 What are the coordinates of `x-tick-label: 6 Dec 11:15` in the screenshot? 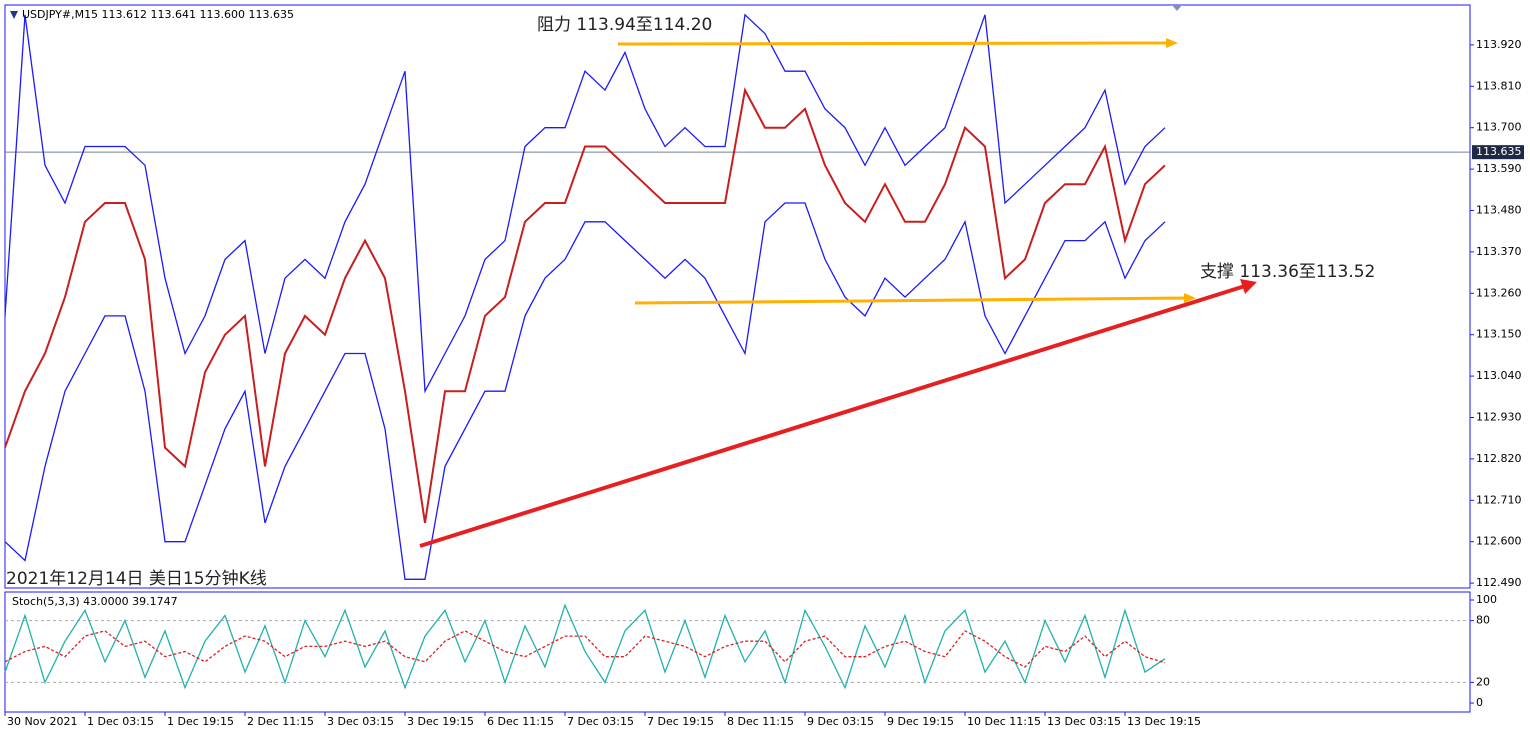 It's located at (520, 721).